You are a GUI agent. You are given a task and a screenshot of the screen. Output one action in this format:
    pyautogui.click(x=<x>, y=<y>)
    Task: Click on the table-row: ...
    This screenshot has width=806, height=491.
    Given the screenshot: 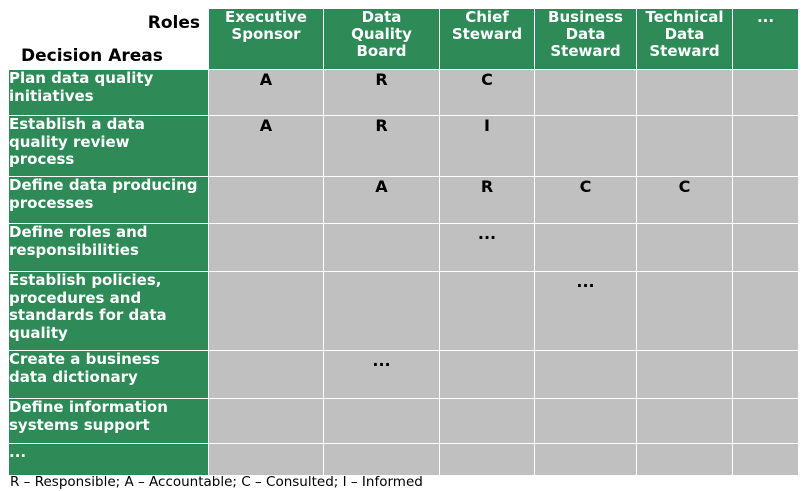 What is the action you would take?
    pyautogui.click(x=403, y=459)
    